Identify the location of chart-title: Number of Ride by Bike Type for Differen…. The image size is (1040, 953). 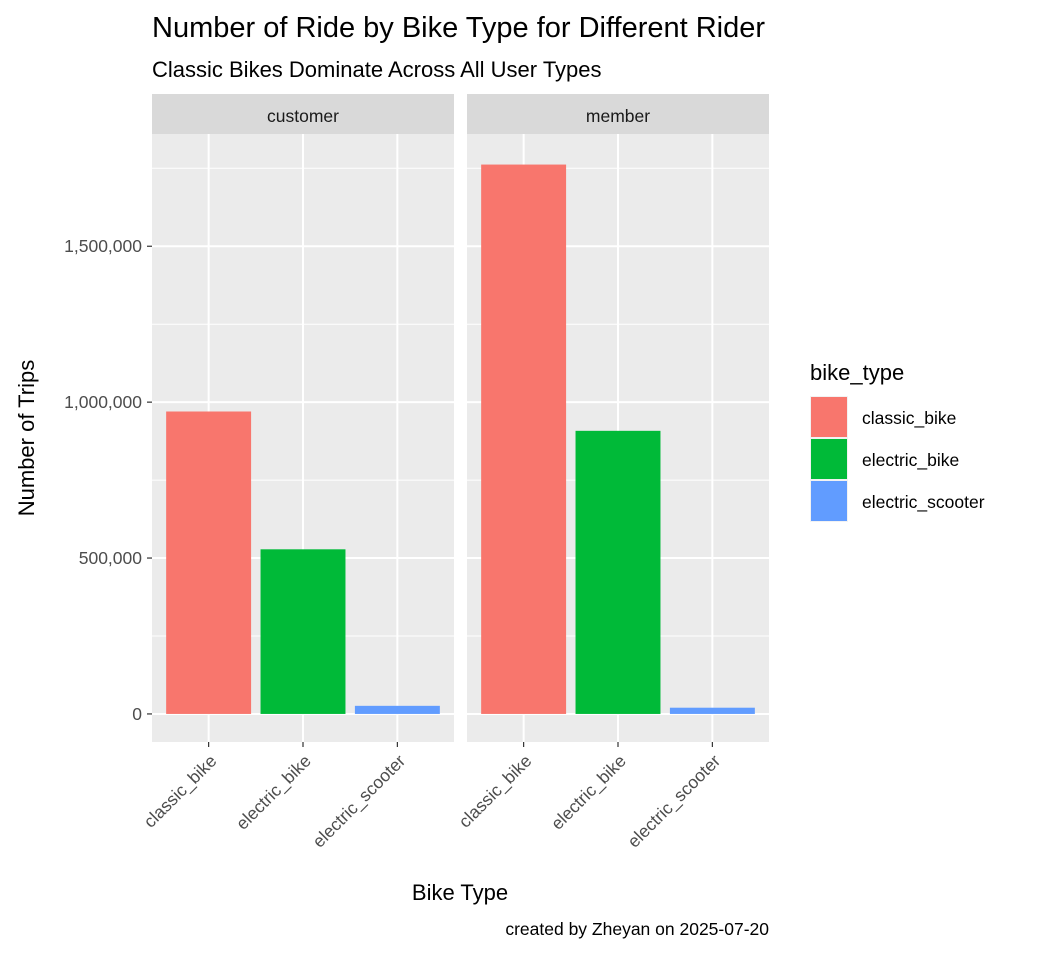
(458, 28).